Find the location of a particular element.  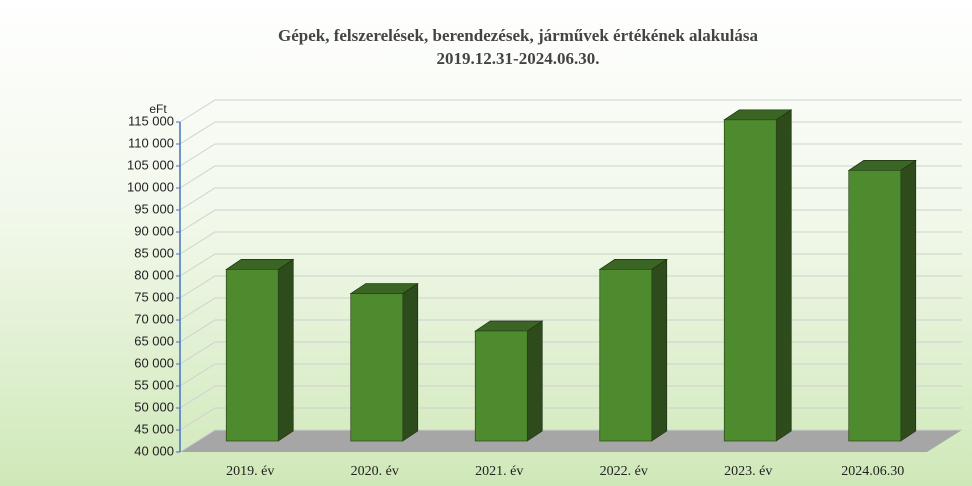

x-tick-label: 2021. év is located at coordinates (499, 471).